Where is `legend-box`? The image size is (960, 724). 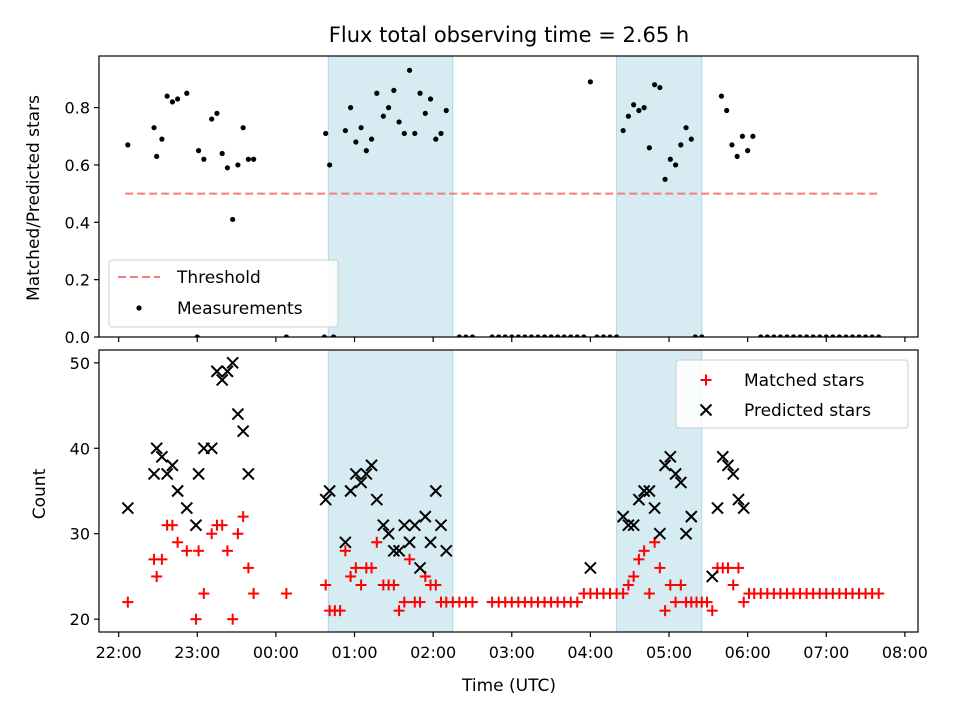 legend-box is located at coordinates (223, 293).